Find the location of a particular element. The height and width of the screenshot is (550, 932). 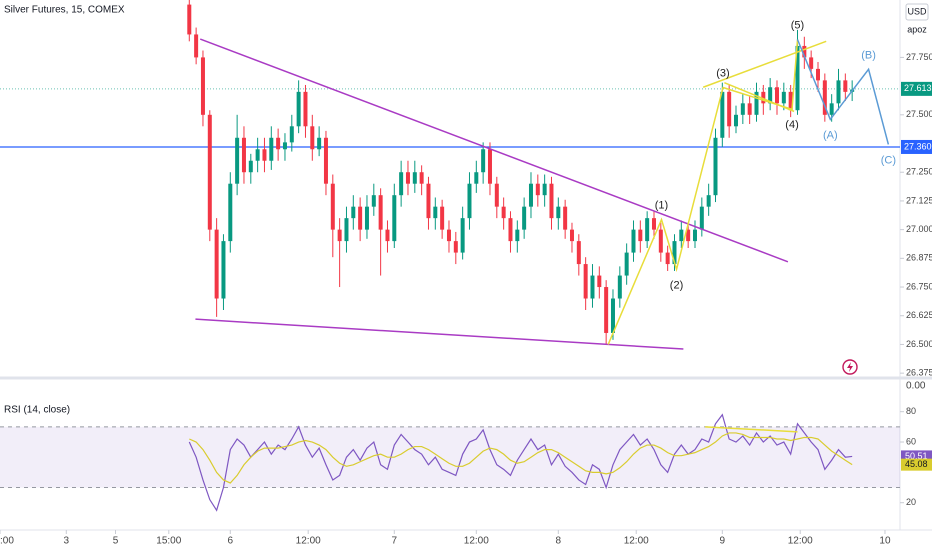

currency: USD is located at coordinates (917, 11).